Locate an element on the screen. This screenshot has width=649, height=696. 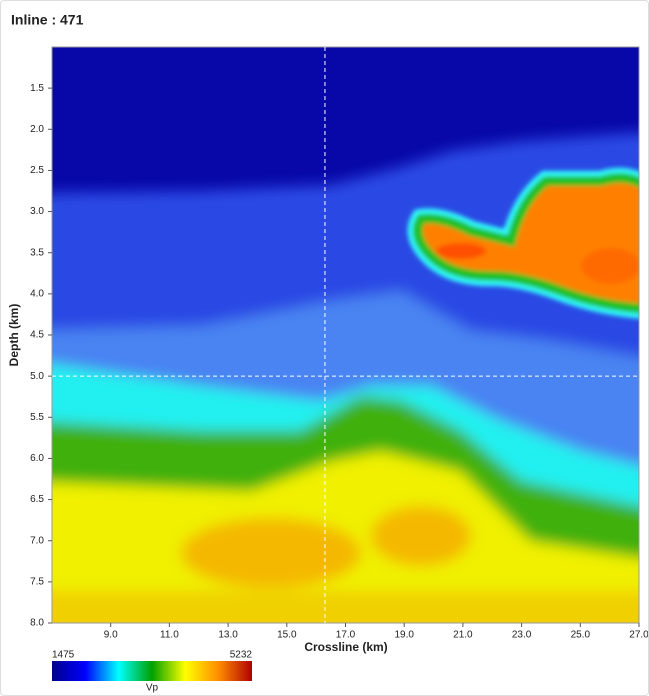
x-tick-label: 13.0 is located at coordinates (228, 635).